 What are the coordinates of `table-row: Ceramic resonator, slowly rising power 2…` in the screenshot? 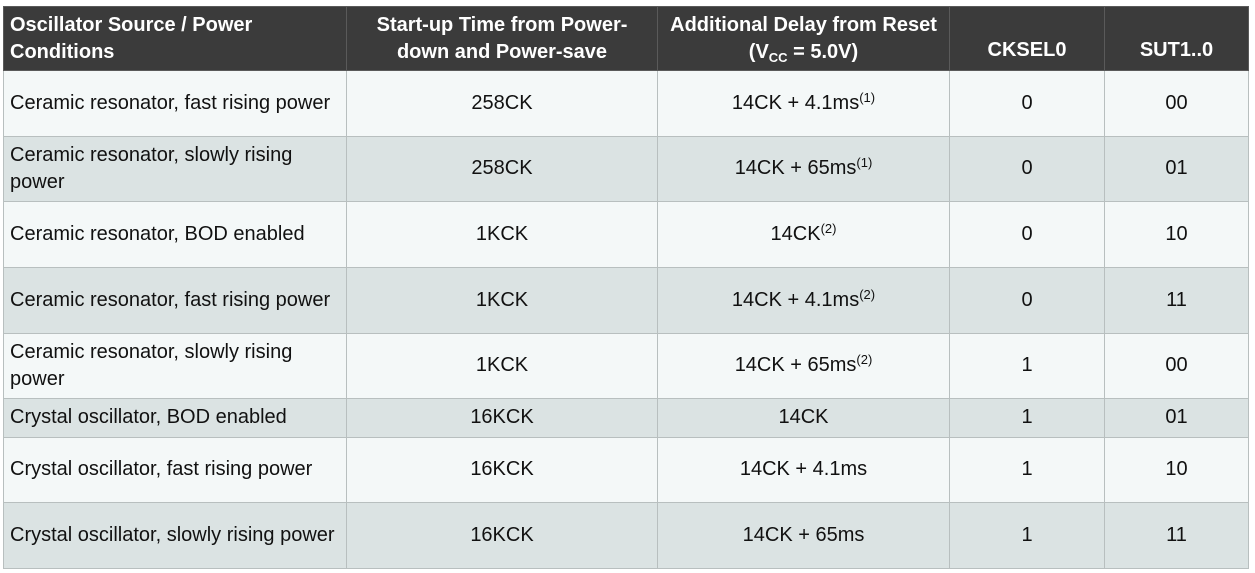 It's located at (626, 169).